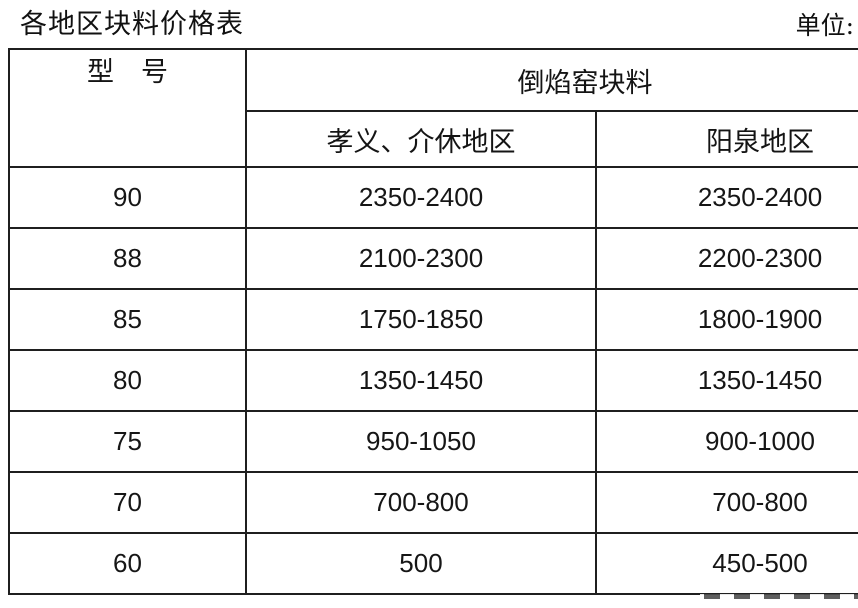 This screenshot has width=858, height=608. I want to click on table-row: 70 700-800 700-800, so click(433, 502).